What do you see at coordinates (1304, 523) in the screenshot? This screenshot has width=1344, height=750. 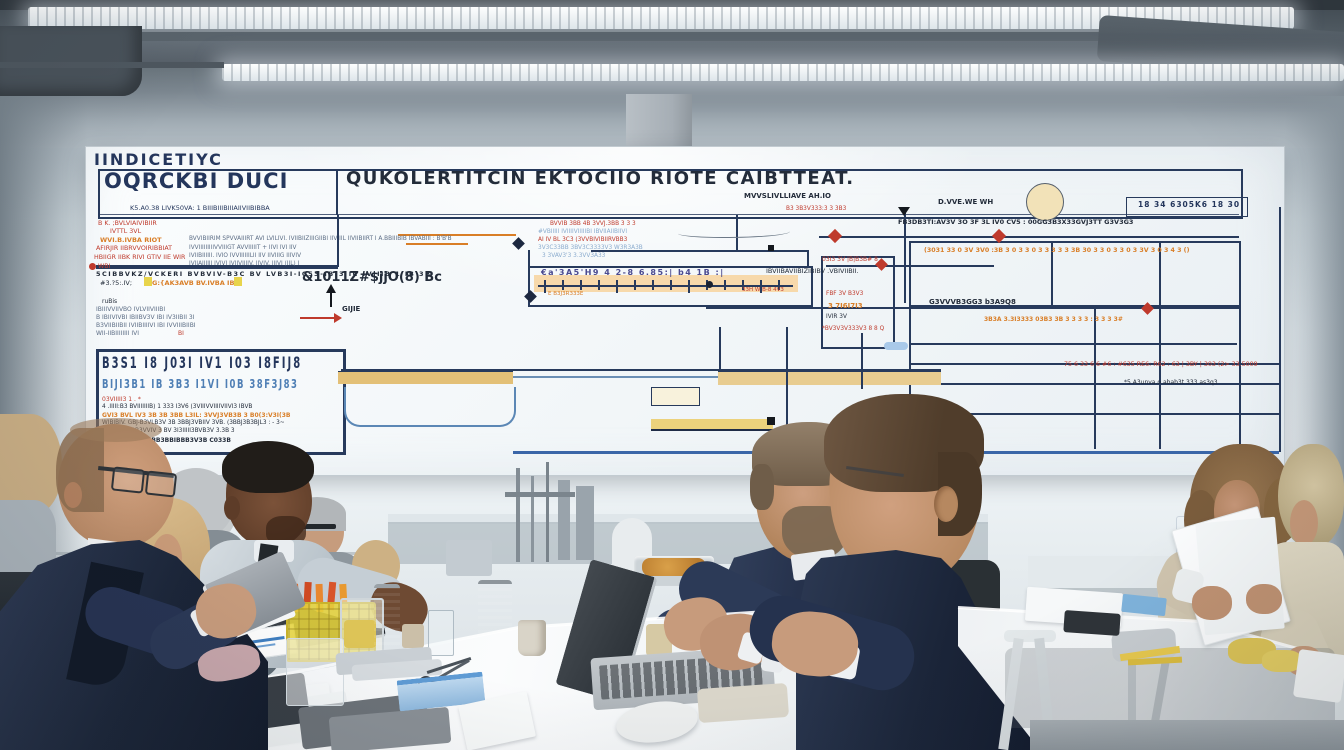 I see `face` at bounding box center [1304, 523].